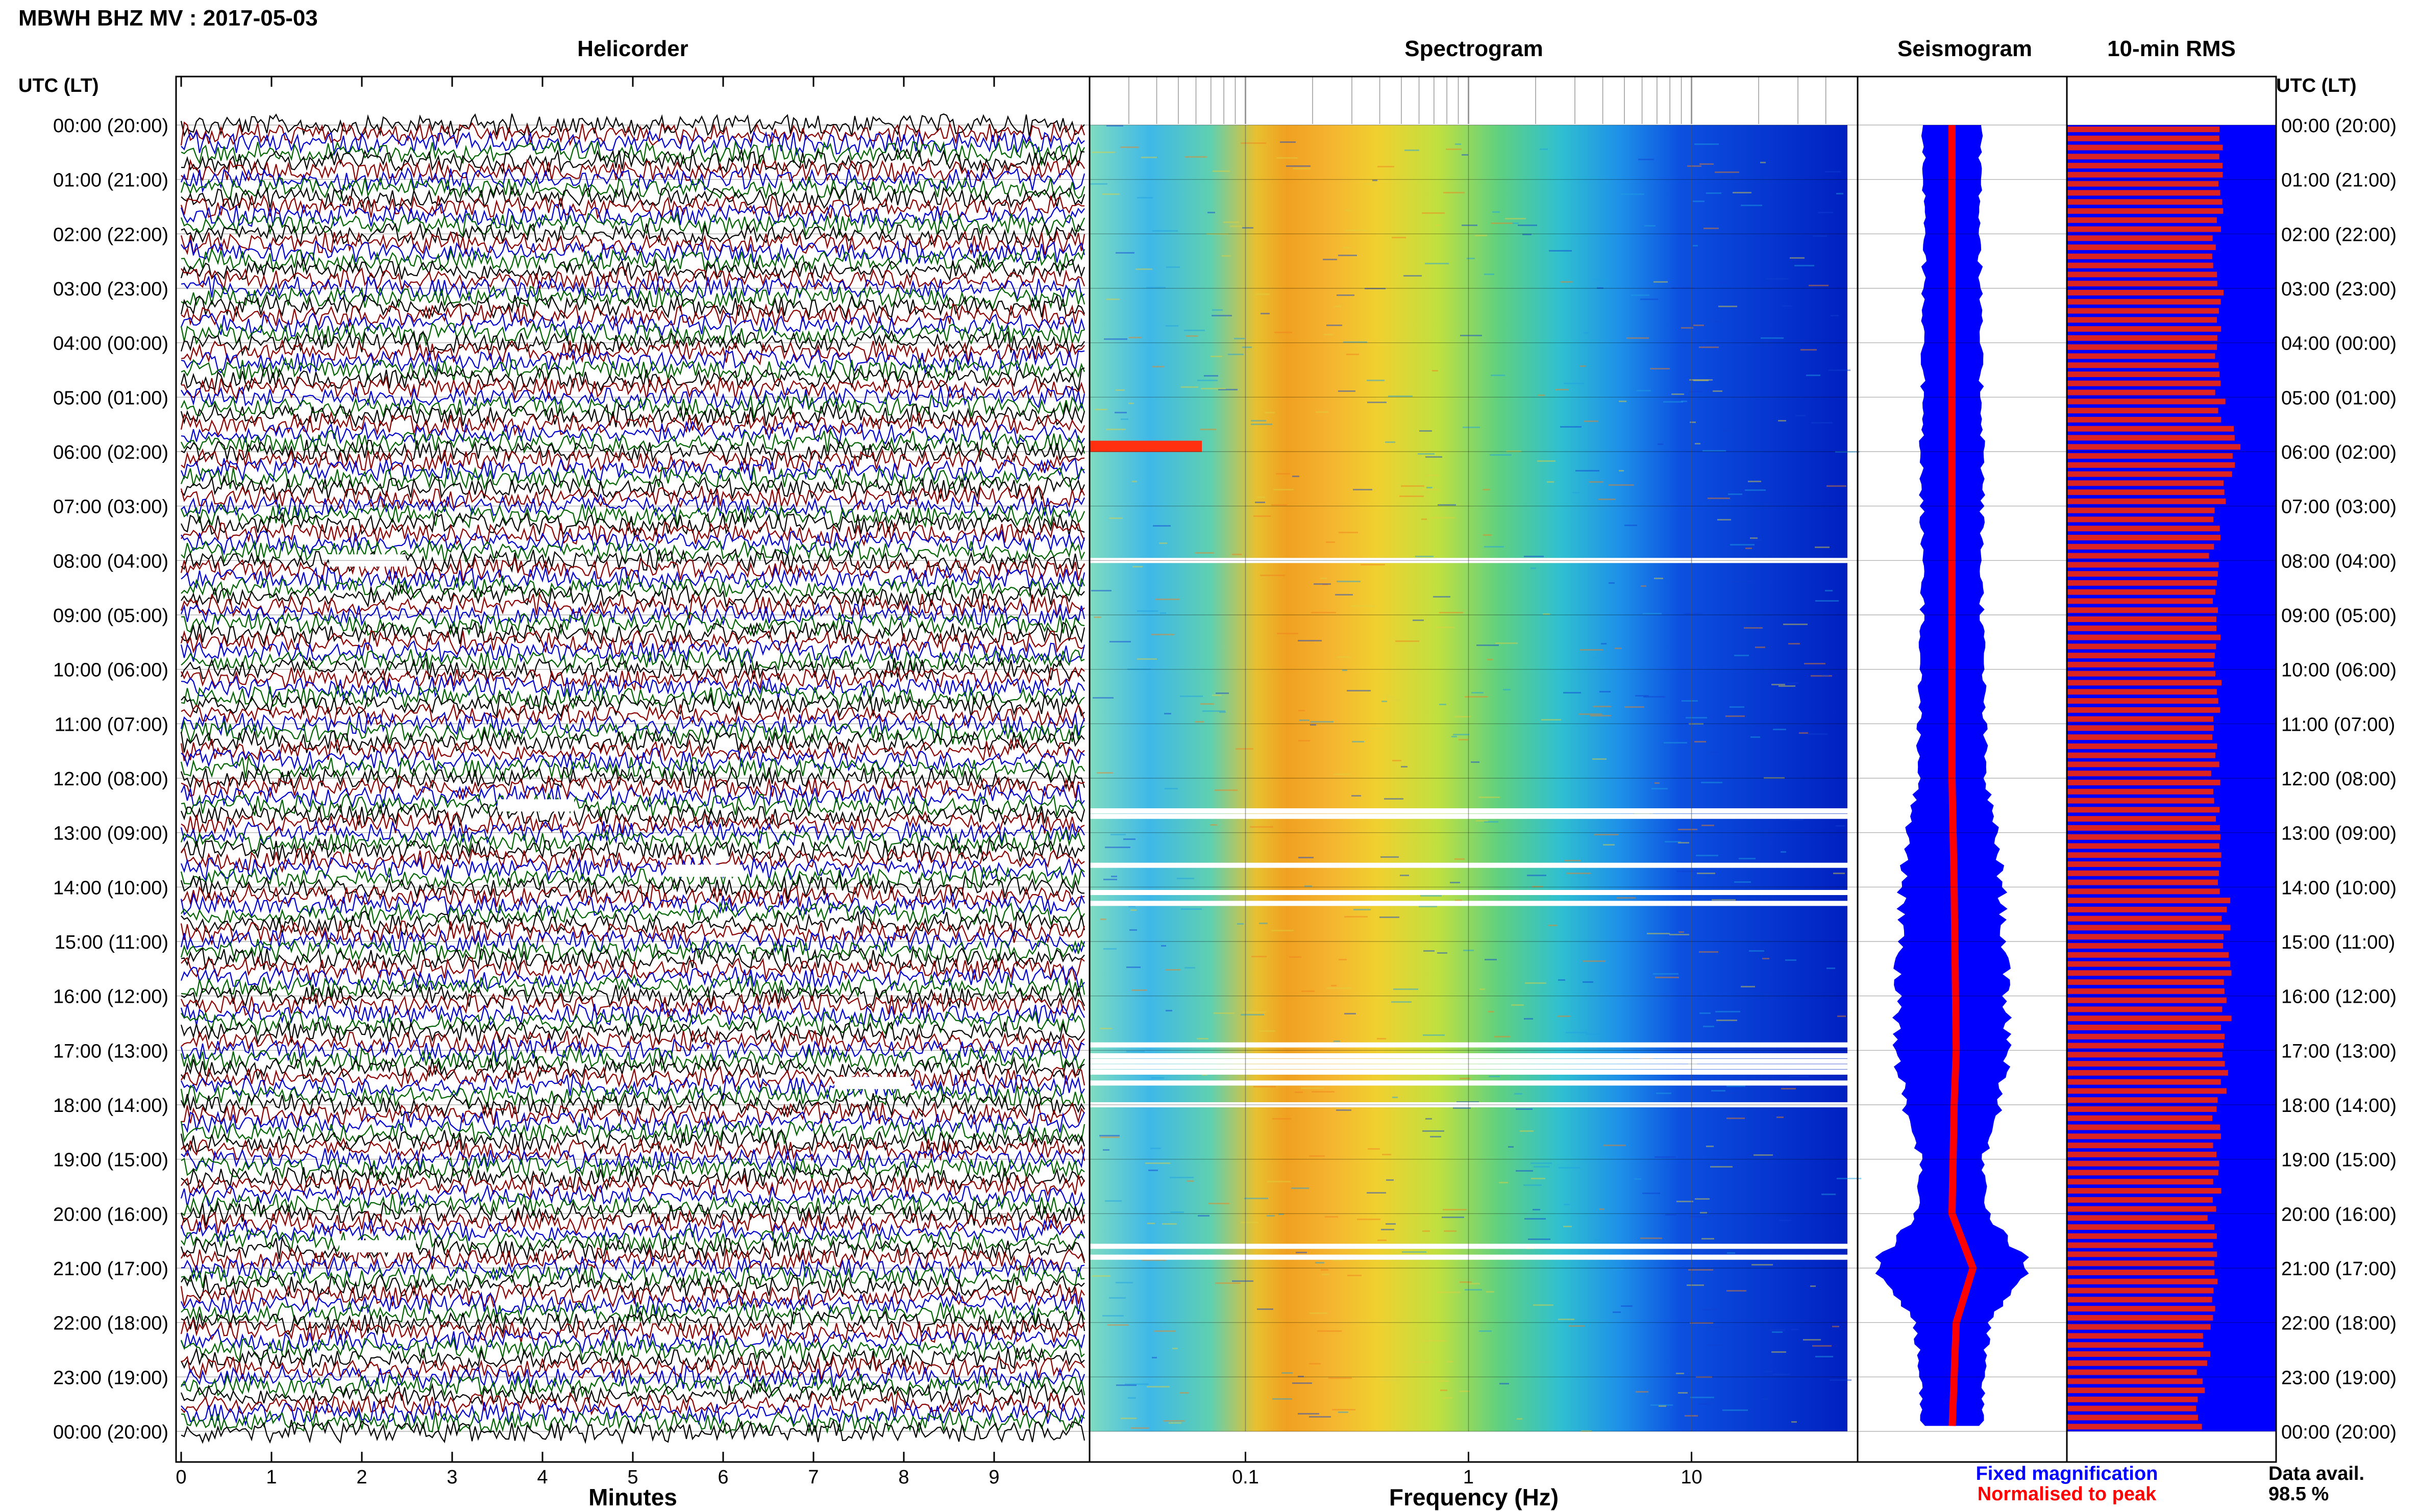 This screenshot has width=2419, height=1512. Describe the element at coordinates (2339, 1323) in the screenshot. I see `hour-label-right: 22:00 (18:00)` at that location.